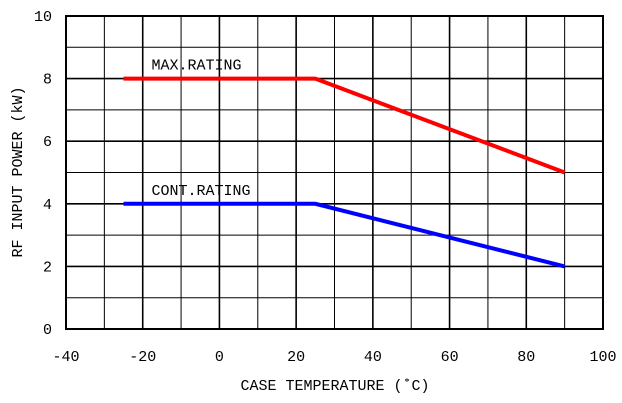 The height and width of the screenshot is (403, 622). Describe the element at coordinates (142, 357) in the screenshot. I see `x-tick-label: -20` at that location.